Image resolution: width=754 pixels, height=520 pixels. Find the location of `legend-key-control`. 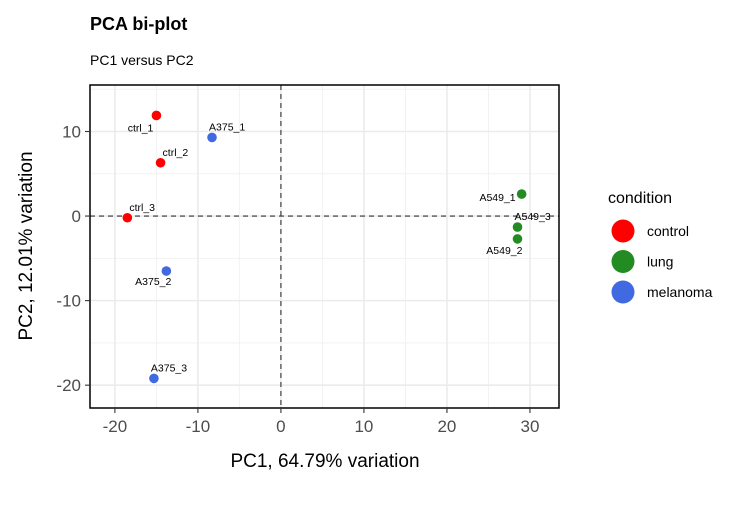

legend-key-control is located at coordinates (623, 231).